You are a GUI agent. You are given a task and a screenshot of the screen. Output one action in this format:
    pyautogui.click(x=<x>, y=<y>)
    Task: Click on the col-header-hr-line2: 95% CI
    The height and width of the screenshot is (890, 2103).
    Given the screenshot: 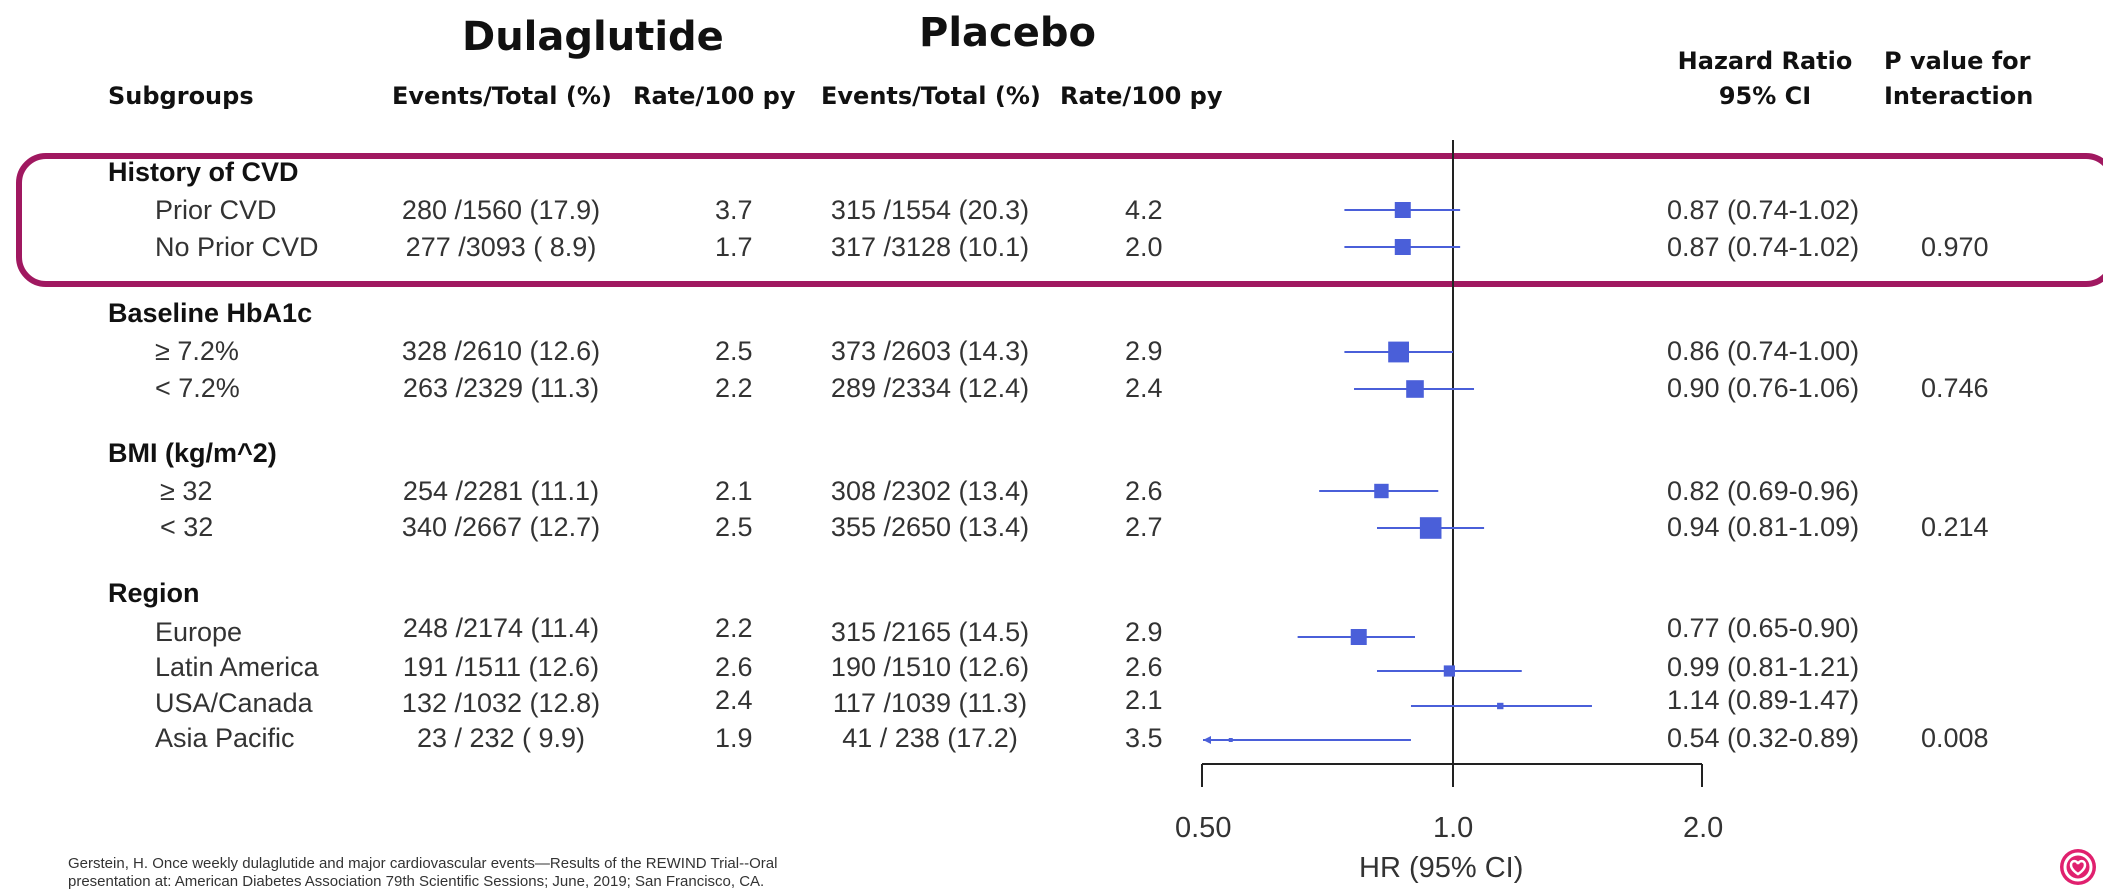 What is the action you would take?
    pyautogui.click(x=1765, y=96)
    